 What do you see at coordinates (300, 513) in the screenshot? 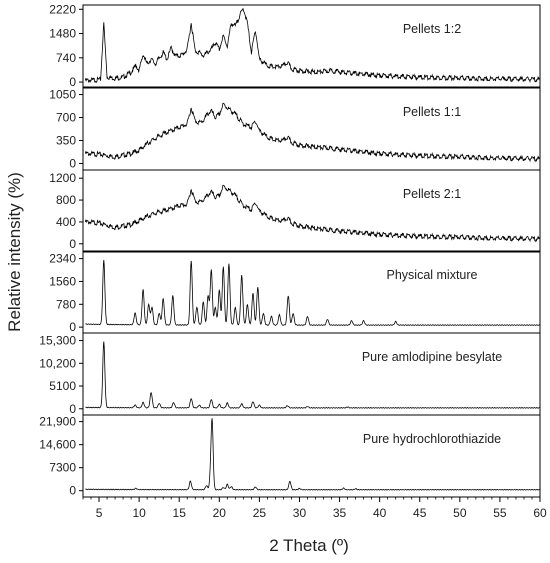
I see `x-tick-label: 30` at bounding box center [300, 513].